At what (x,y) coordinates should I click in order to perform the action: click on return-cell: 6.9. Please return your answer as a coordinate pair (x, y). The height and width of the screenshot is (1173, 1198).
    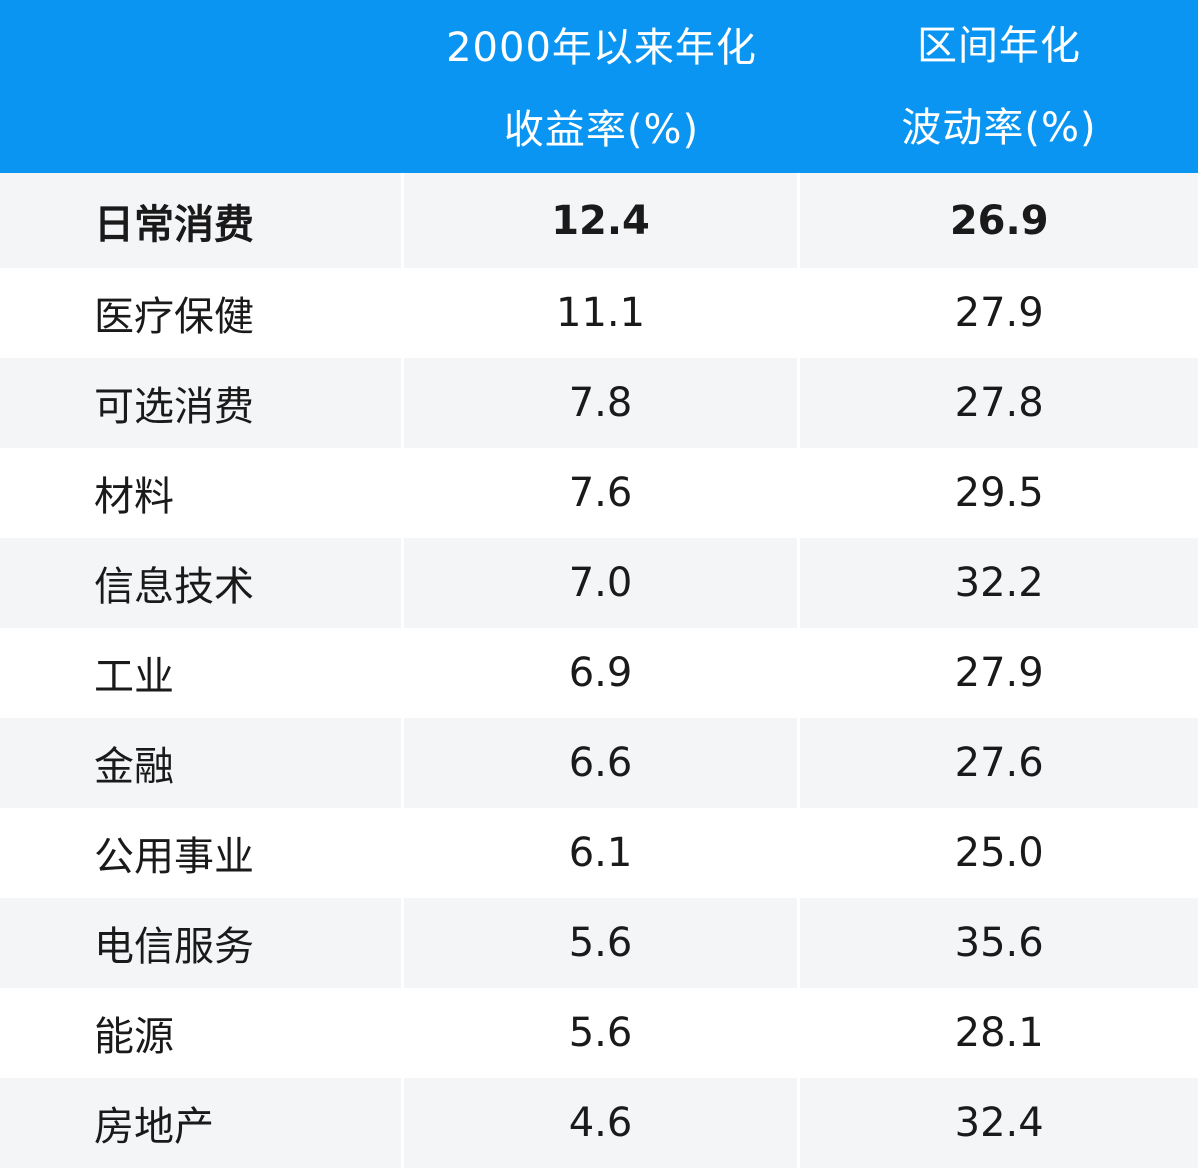
    Looking at the image, I should click on (600, 673).